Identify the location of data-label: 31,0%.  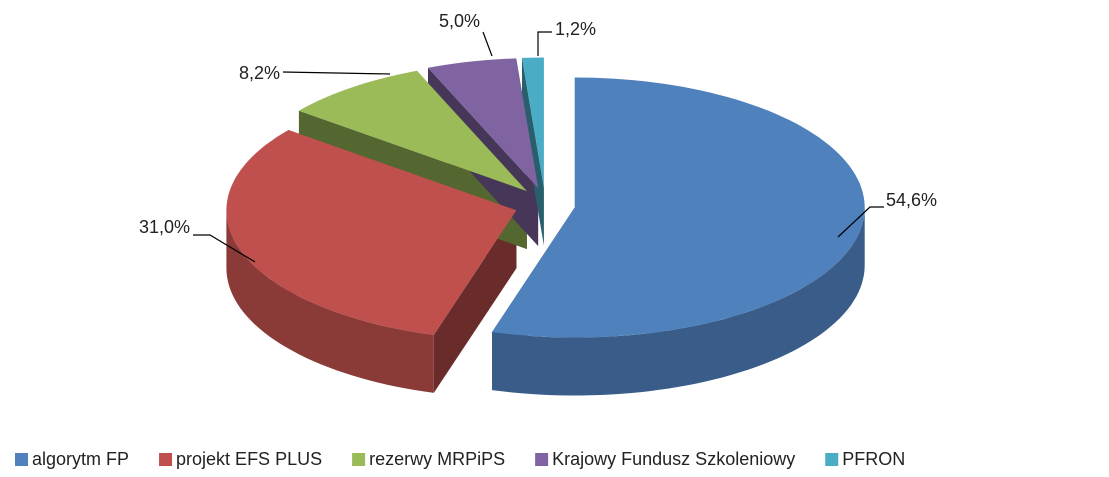
(164, 227).